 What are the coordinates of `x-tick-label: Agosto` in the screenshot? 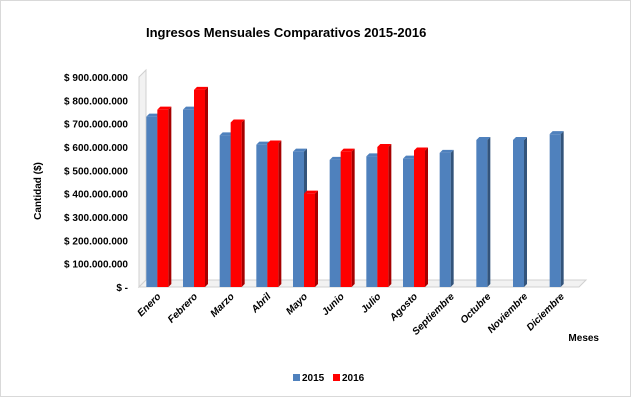 It's located at (403, 307).